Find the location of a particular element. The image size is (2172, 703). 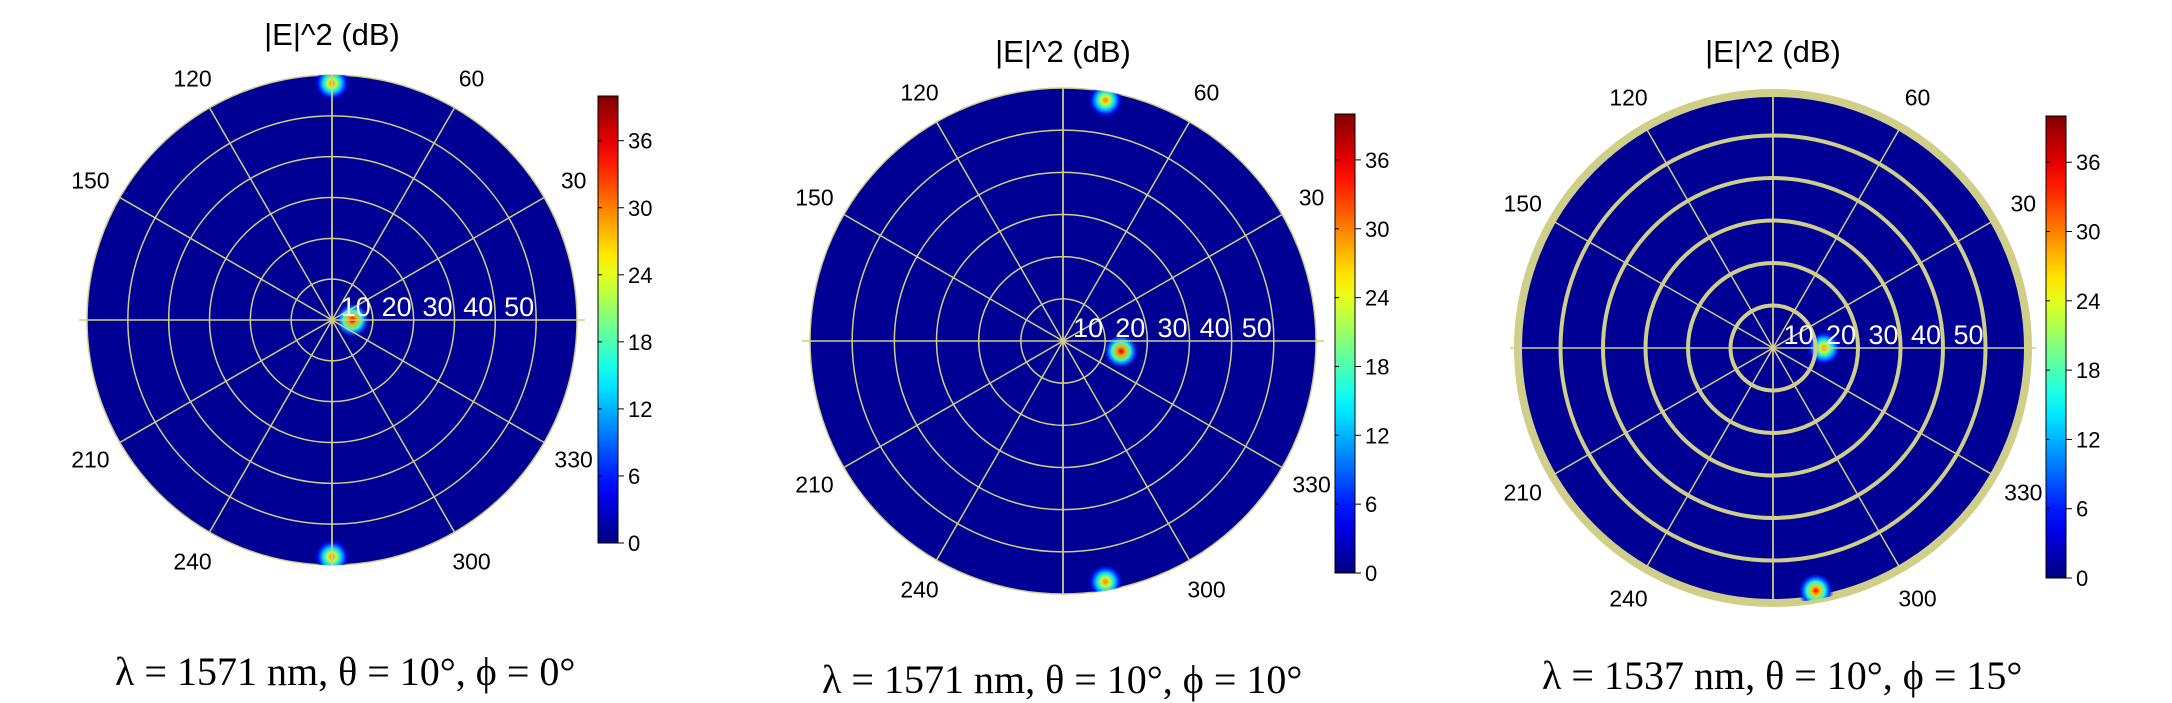

chart-caption-2: λ = 1571 nm, θ = 10°, ϕ = 10° is located at coordinates (1062, 679).